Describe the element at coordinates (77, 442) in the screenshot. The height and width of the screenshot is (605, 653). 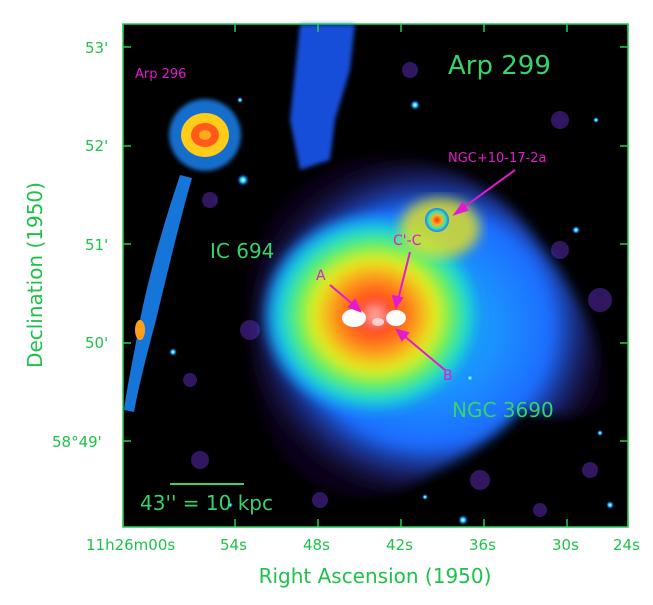
I see `dec-tick-49: 58°49'` at that location.